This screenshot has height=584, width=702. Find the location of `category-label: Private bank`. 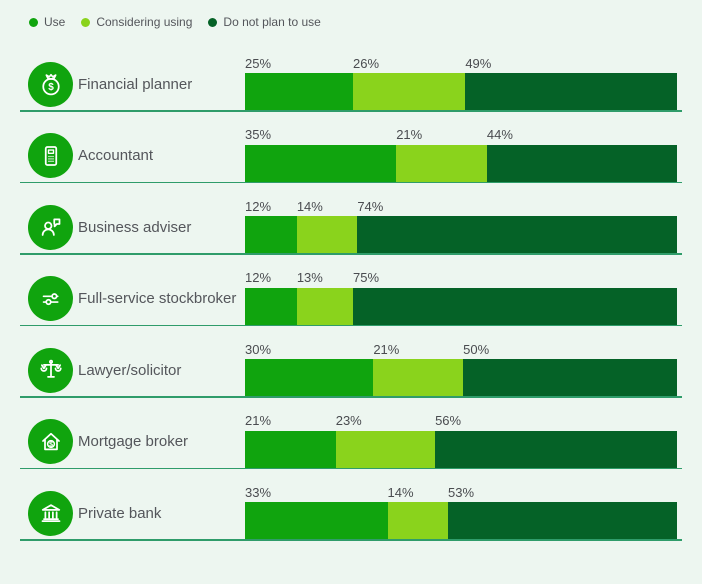

category-label: Private bank is located at coordinates (120, 513).